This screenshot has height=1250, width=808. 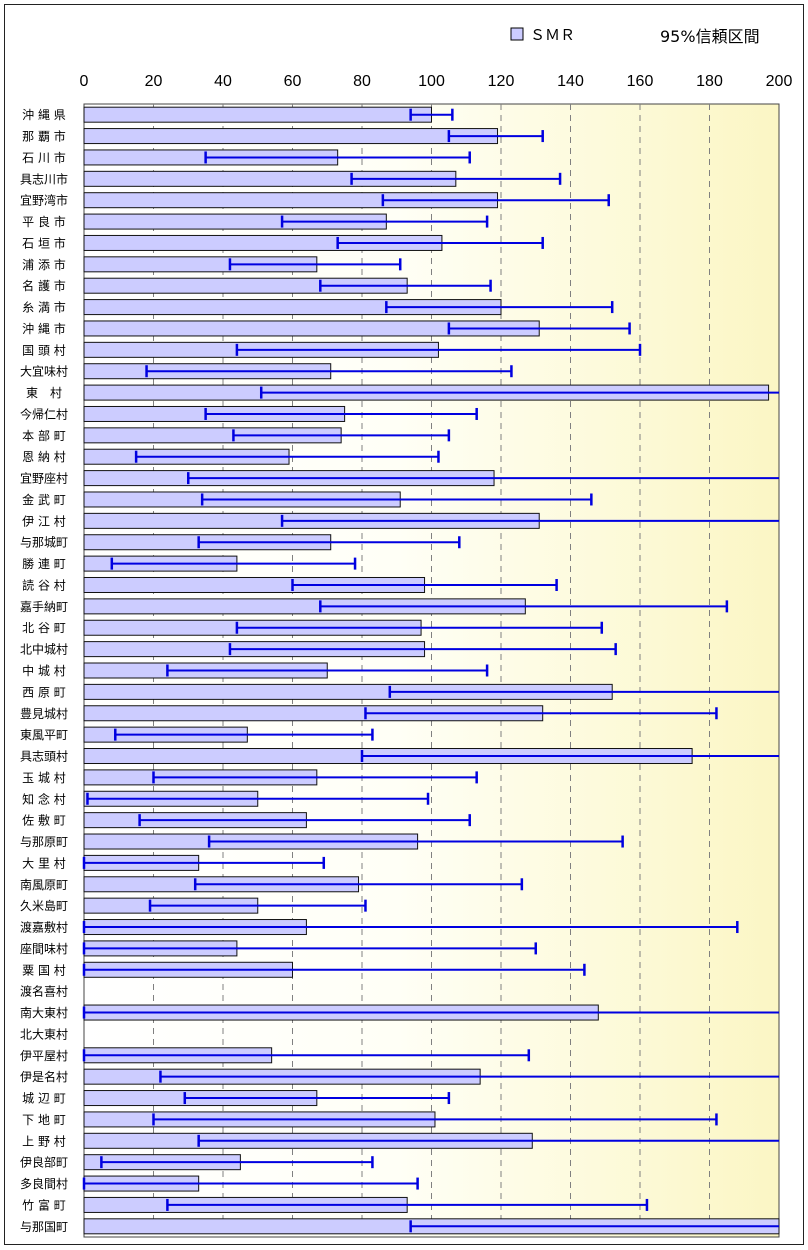 I want to click on category-label: 勝 連 町, so click(x=44, y=563).